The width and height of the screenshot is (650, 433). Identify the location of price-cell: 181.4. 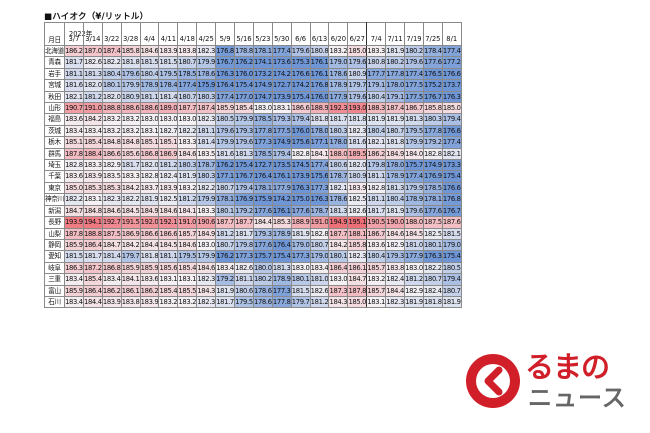
(111, 256).